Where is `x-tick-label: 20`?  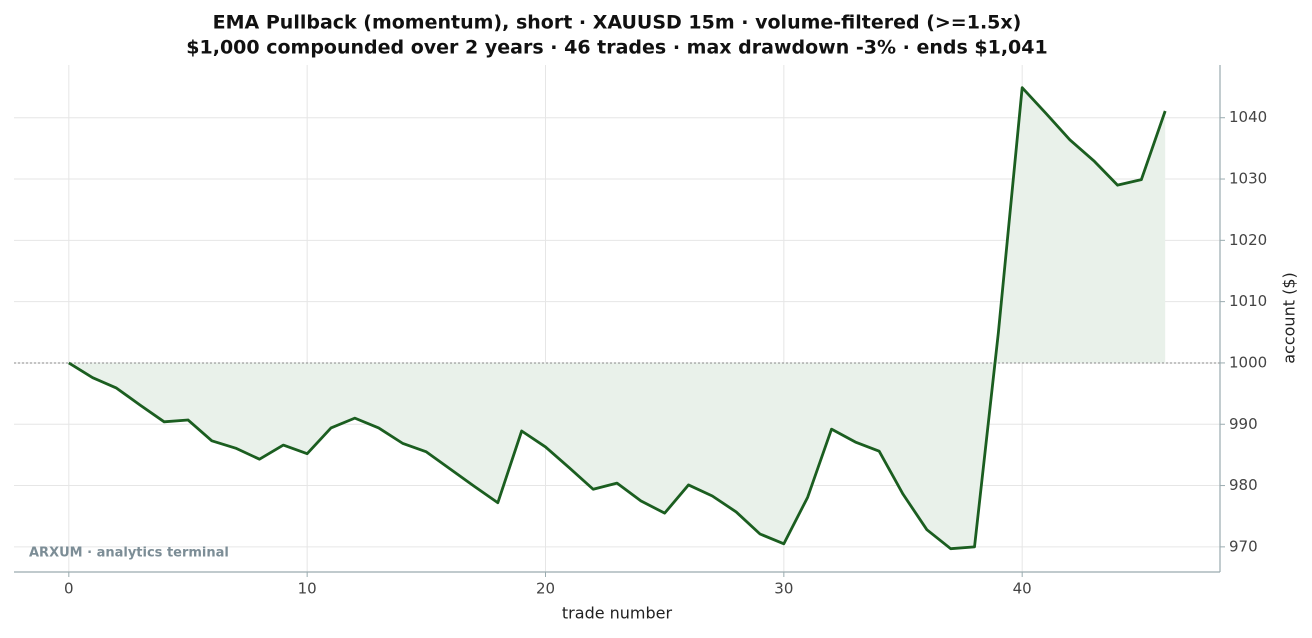
x-tick-label: 20 is located at coordinates (545, 589).